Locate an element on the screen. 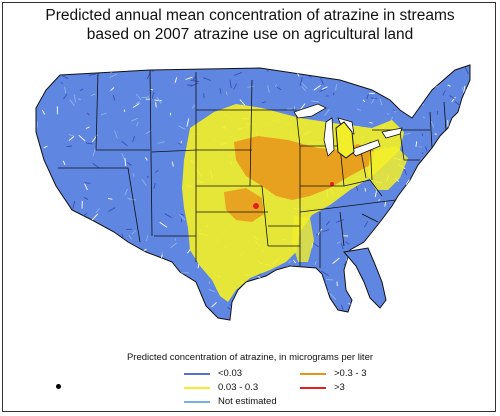  zone-yellow-east is located at coordinates (388, 168).